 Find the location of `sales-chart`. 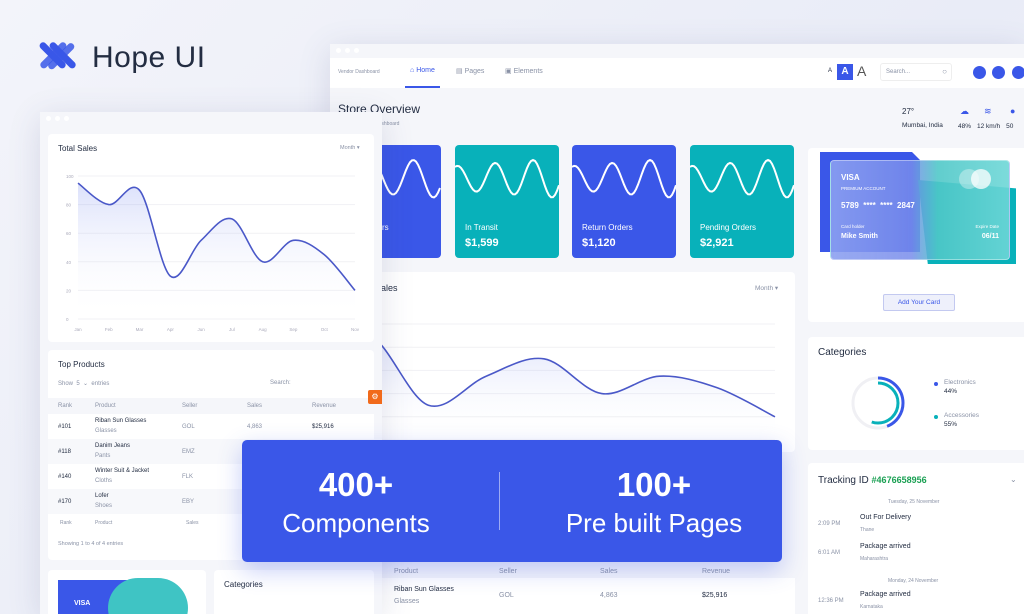

sales-chart is located at coordinates (575, 382).